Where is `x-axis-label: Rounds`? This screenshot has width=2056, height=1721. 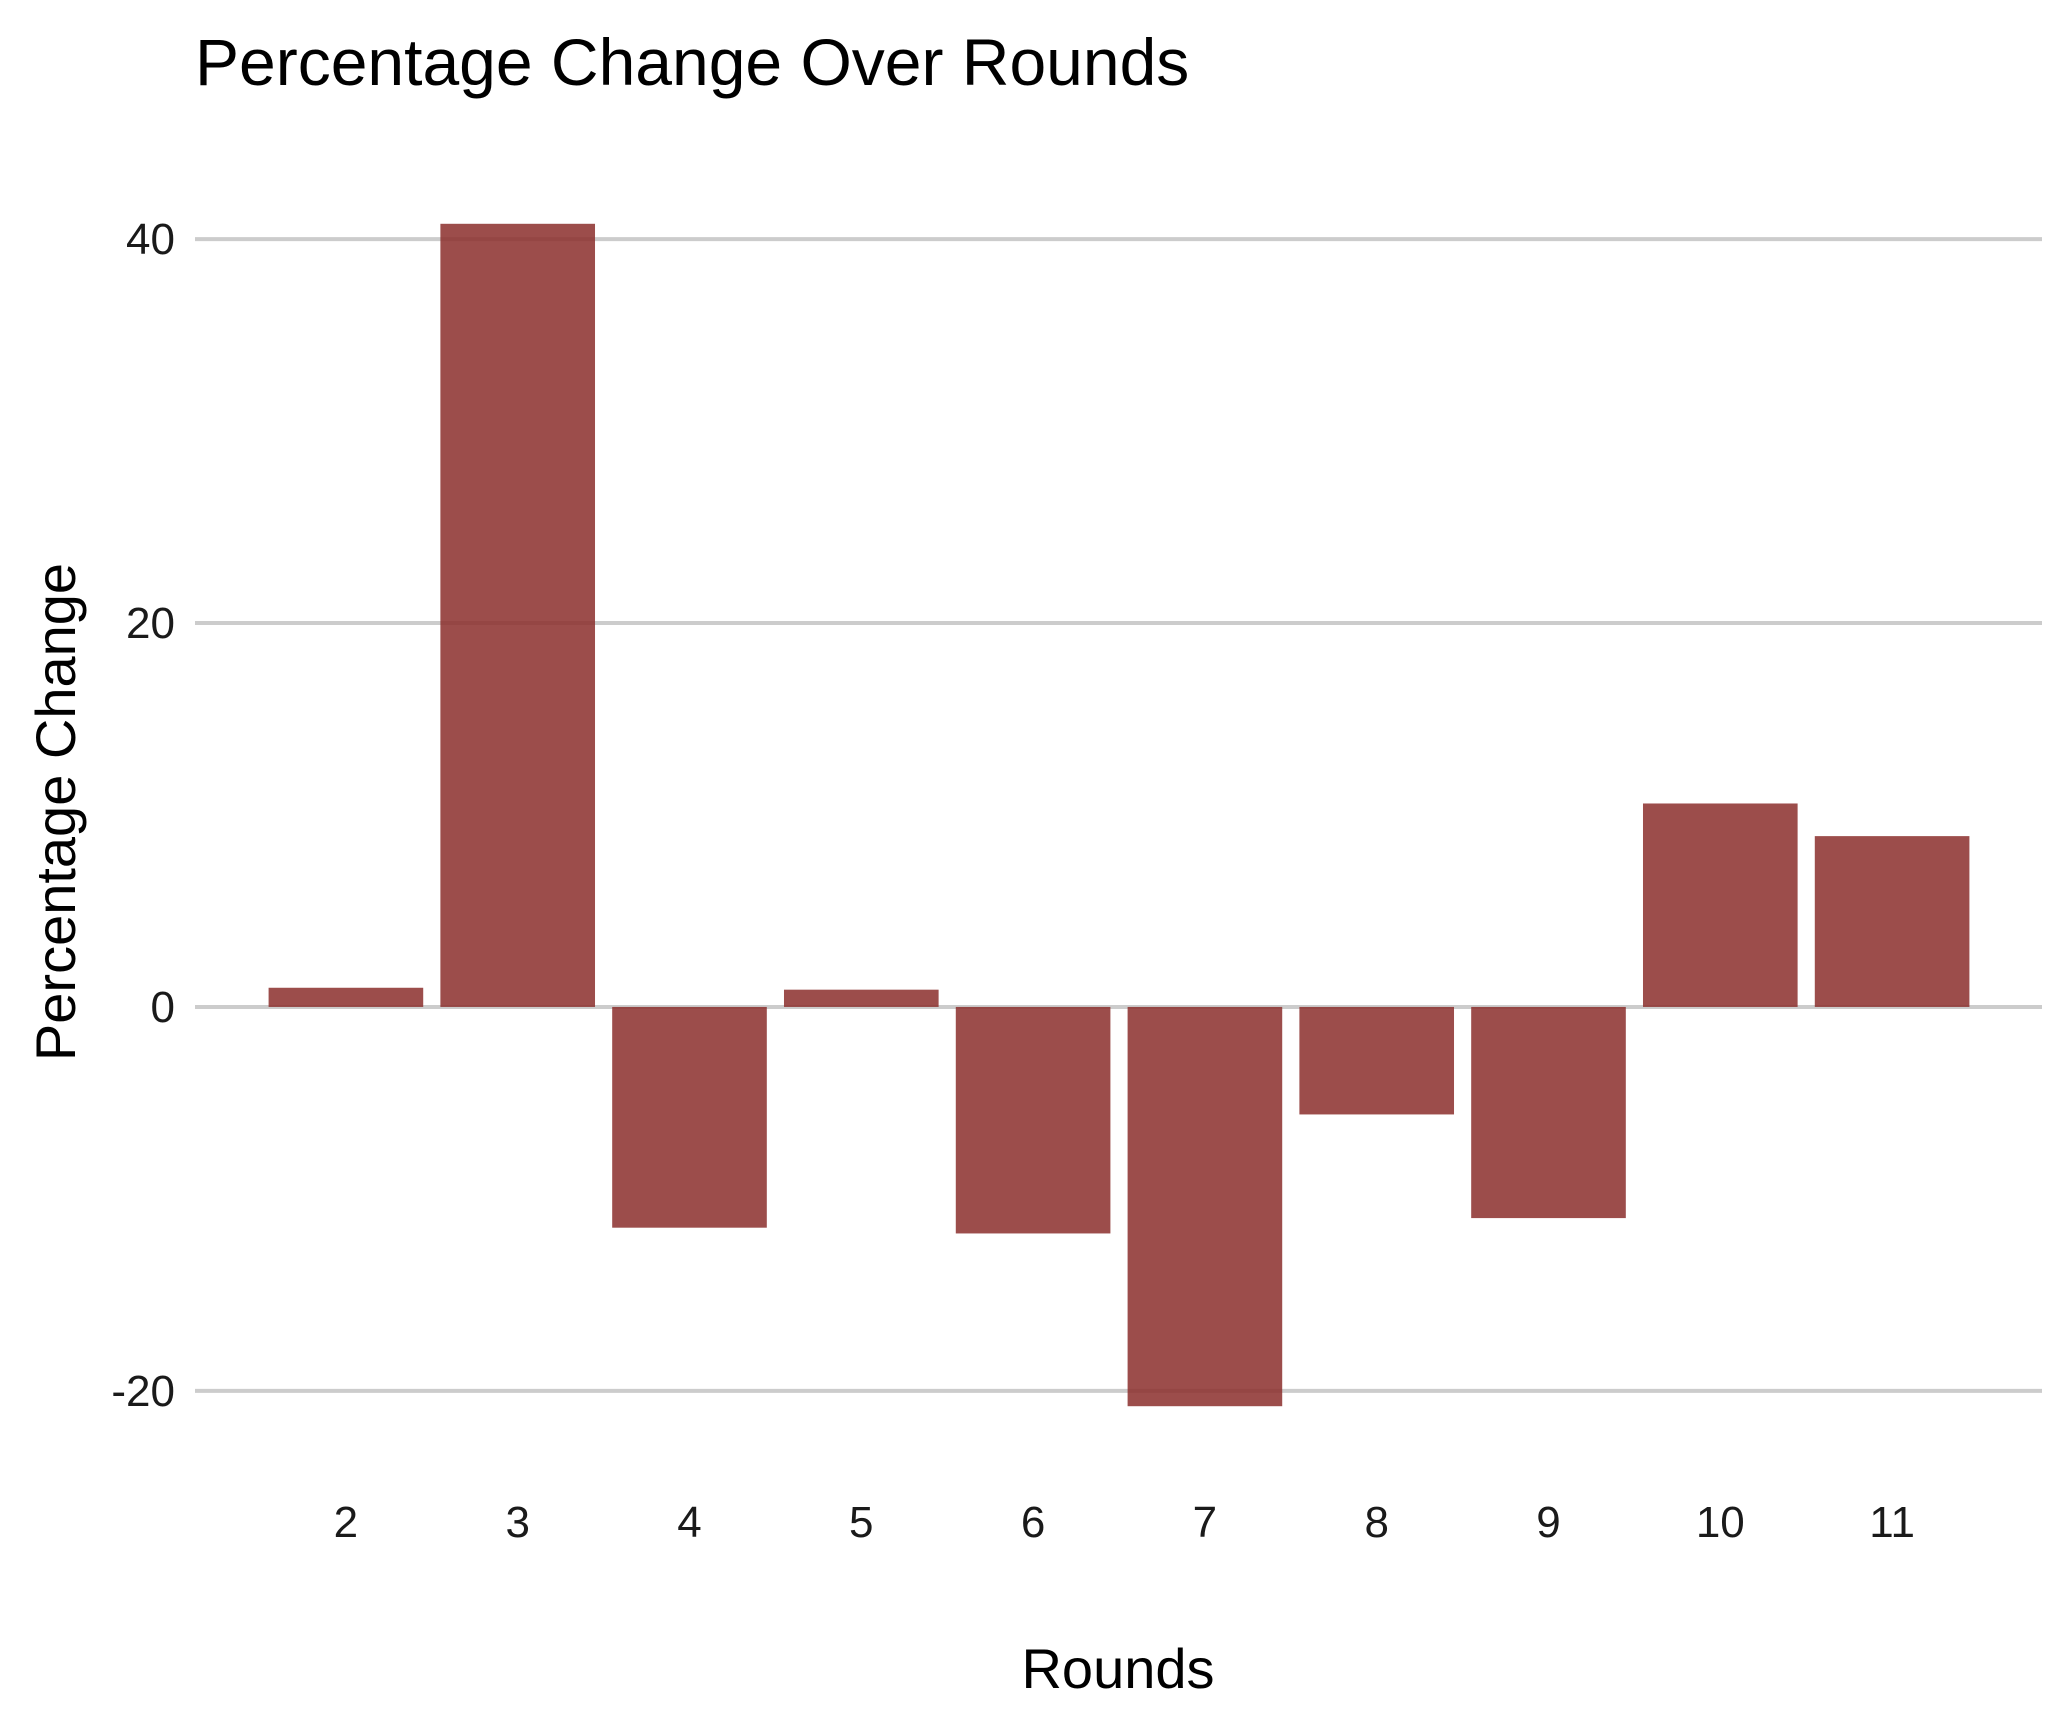
x-axis-label: Rounds is located at coordinates (1117, 1668).